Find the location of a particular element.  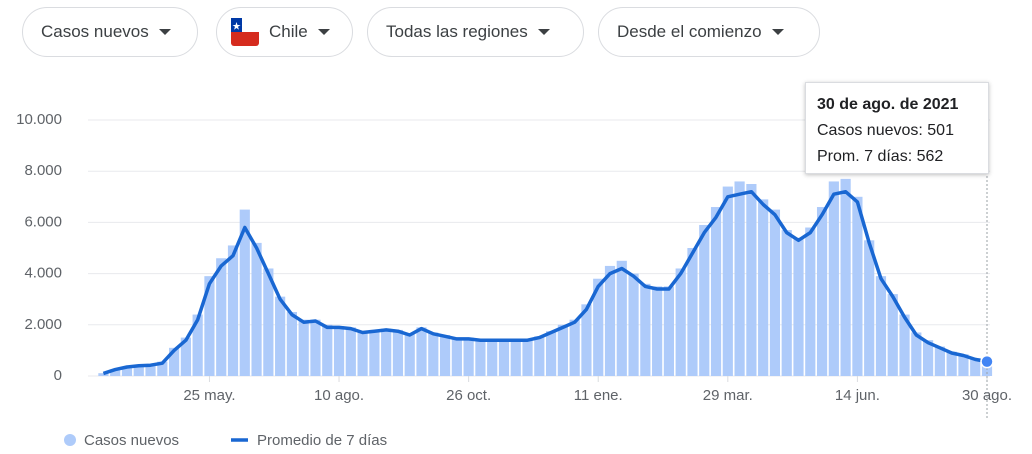

hover-point is located at coordinates (987, 361).